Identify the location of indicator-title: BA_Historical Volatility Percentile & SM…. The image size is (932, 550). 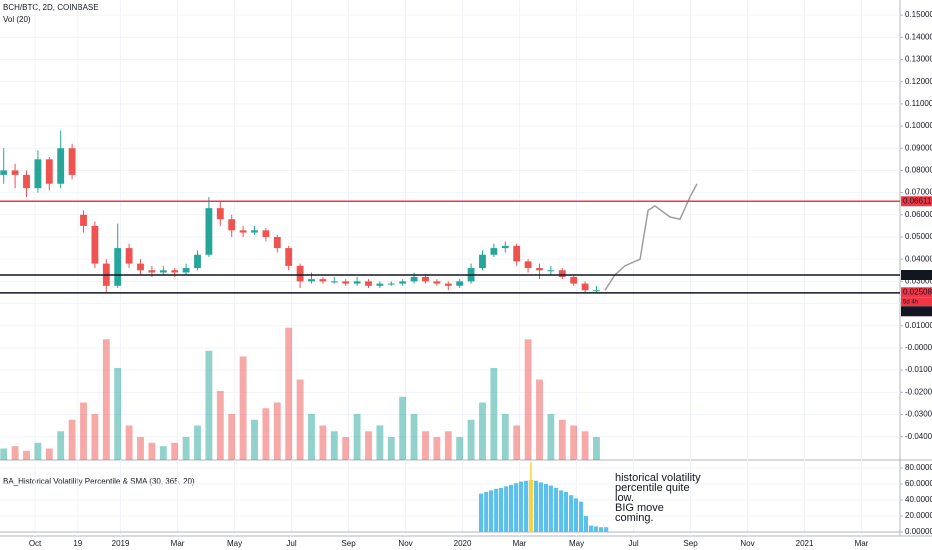
(99, 481).